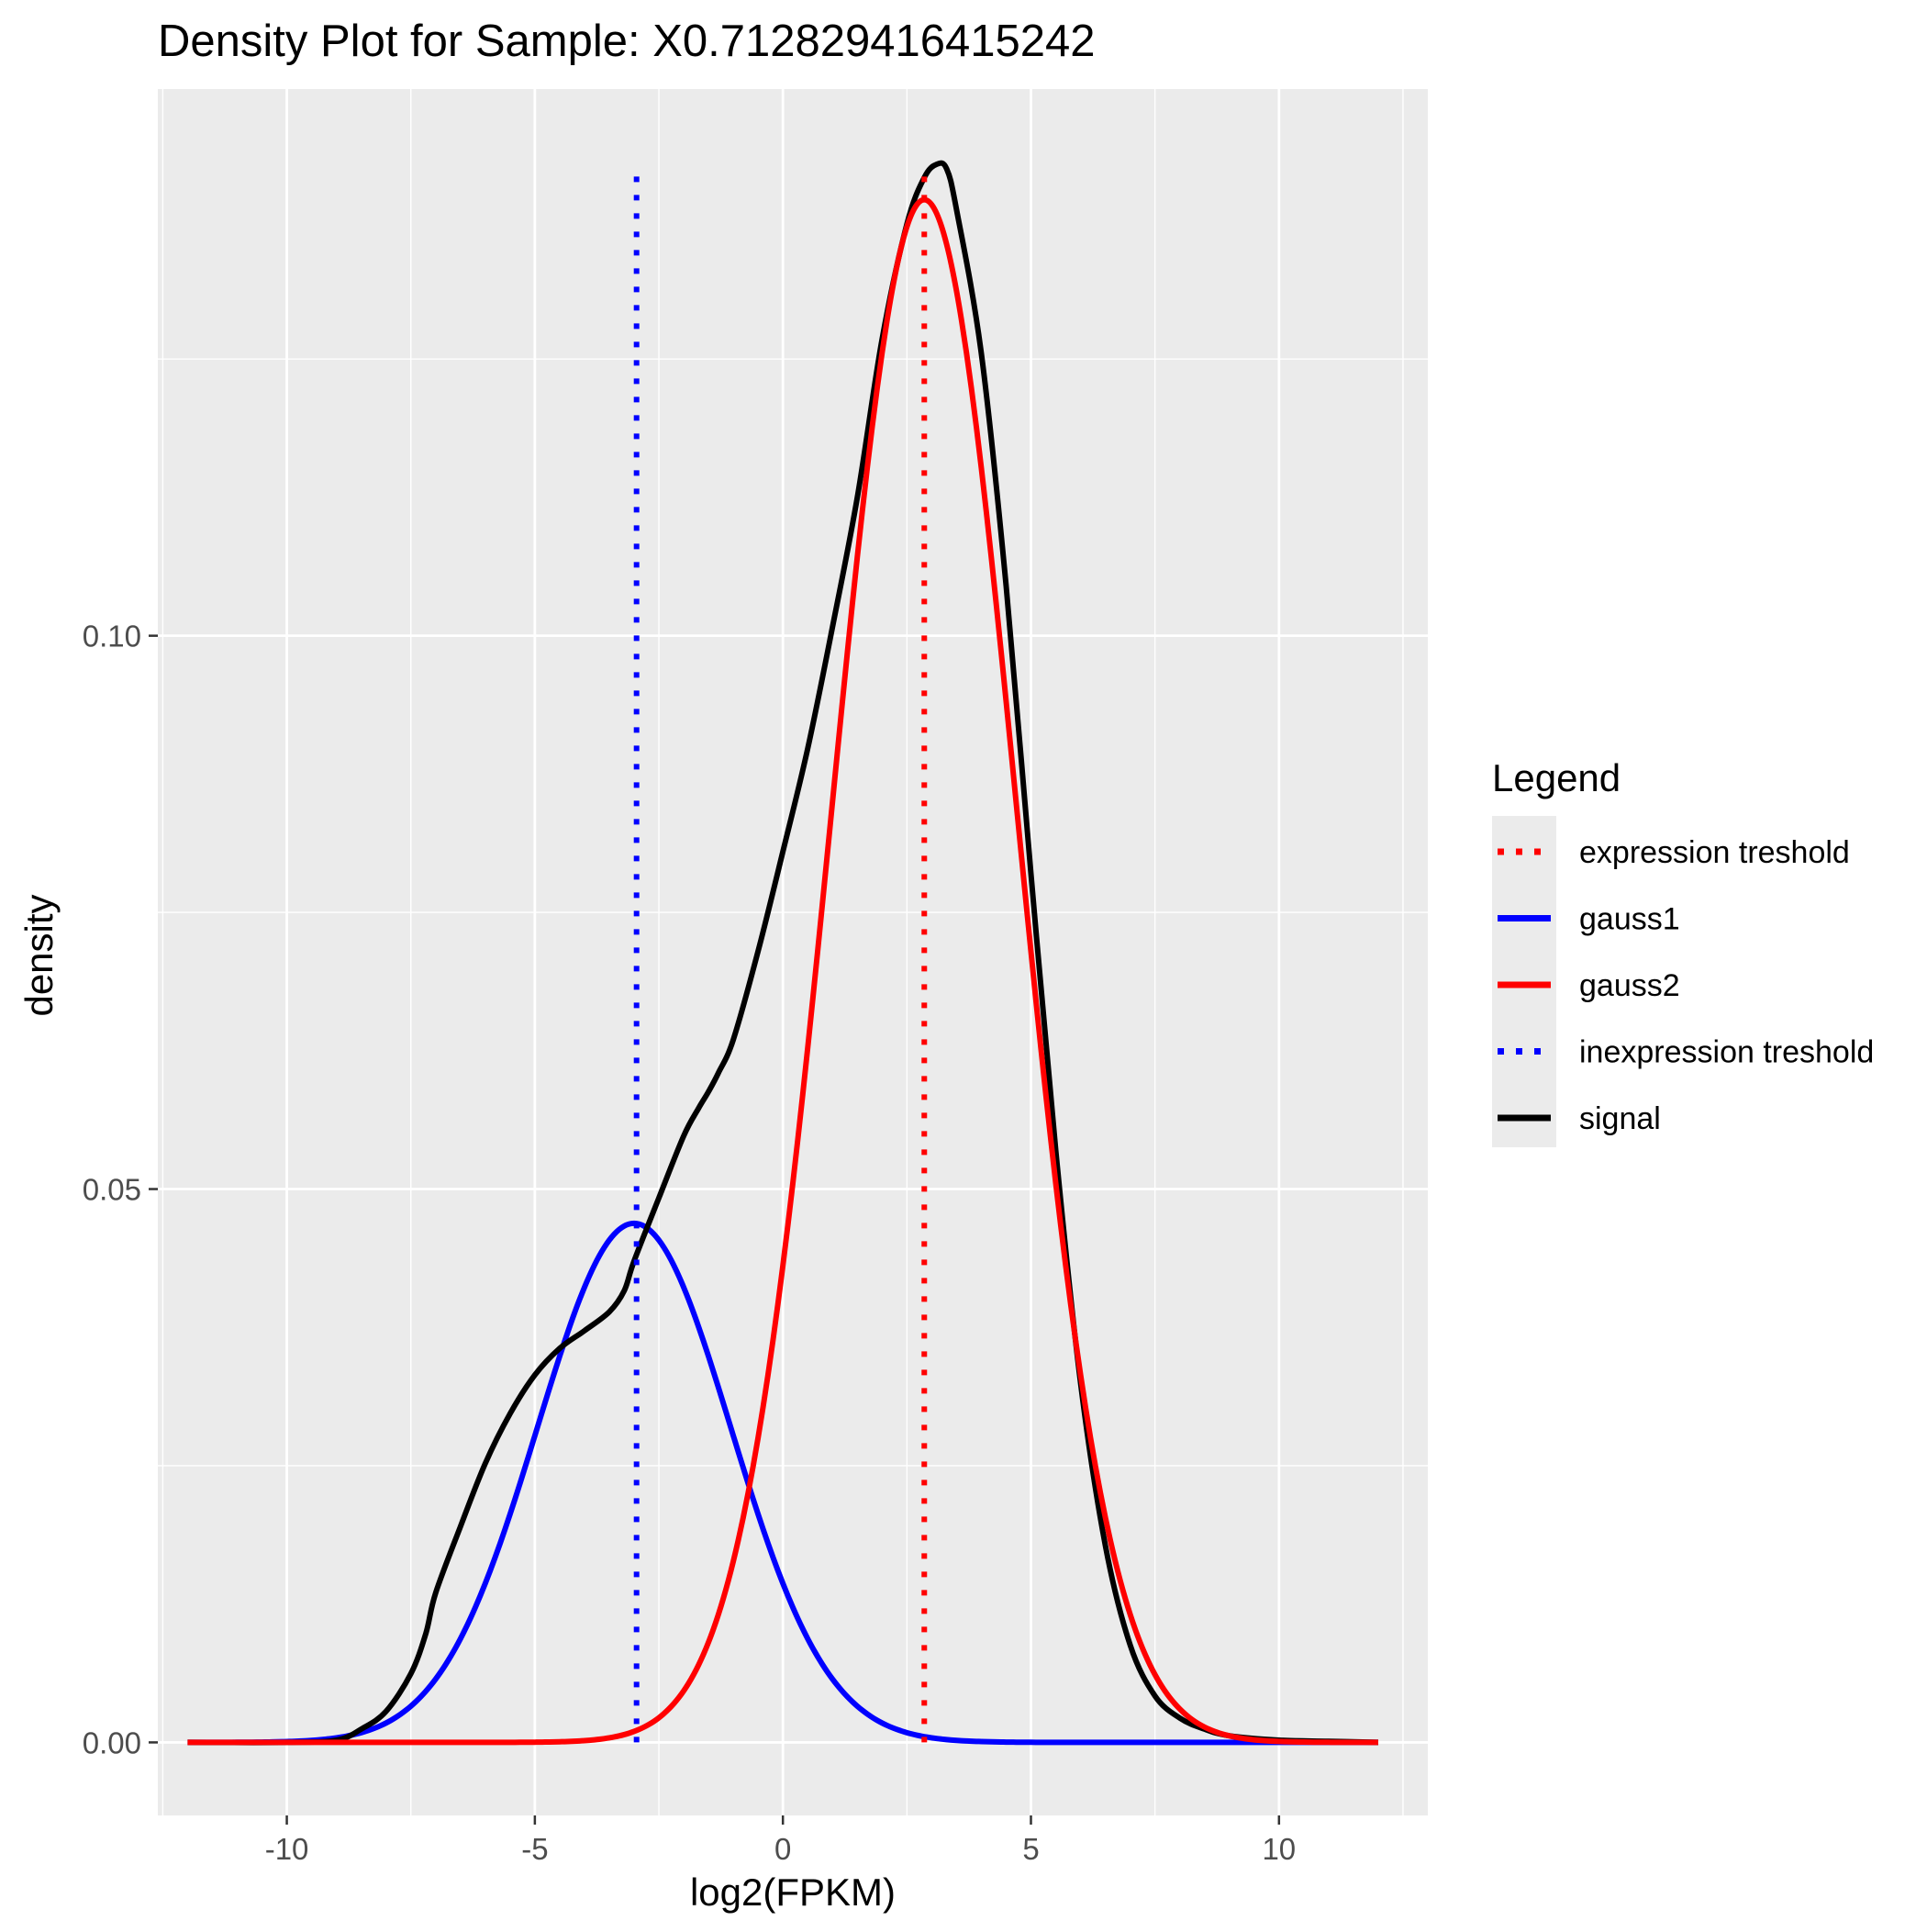 The height and width of the screenshot is (1932, 1927). What do you see at coordinates (534, 1849) in the screenshot?
I see `x-tick-label: -5` at bounding box center [534, 1849].